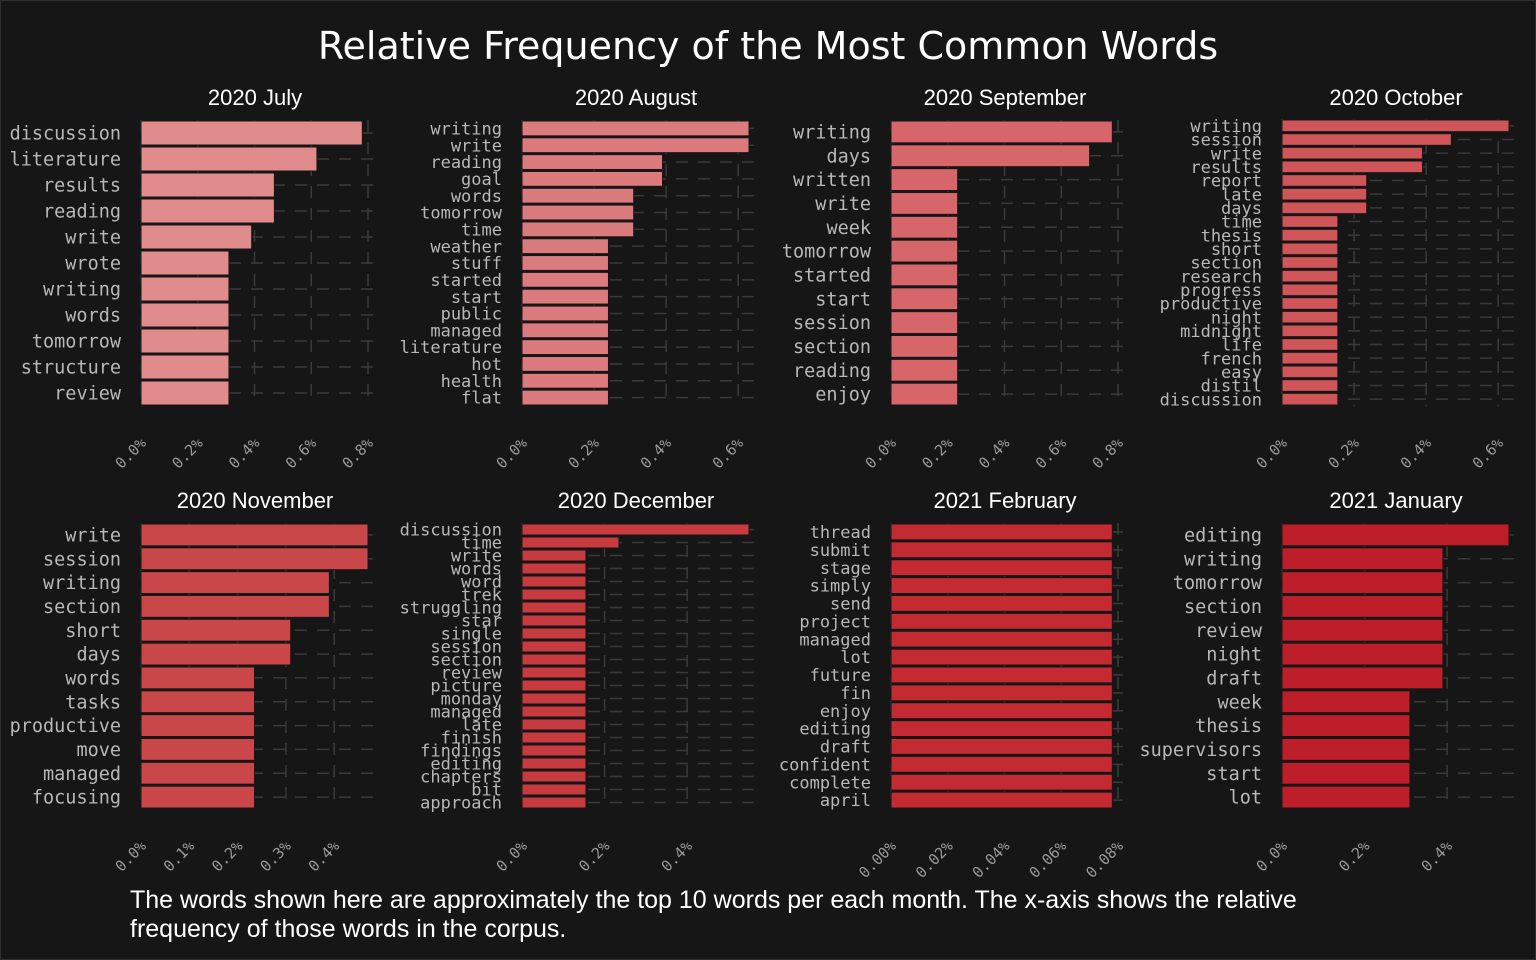 This screenshot has width=1536, height=960. What do you see at coordinates (471, 739) in the screenshot?
I see `category-label: finish` at bounding box center [471, 739].